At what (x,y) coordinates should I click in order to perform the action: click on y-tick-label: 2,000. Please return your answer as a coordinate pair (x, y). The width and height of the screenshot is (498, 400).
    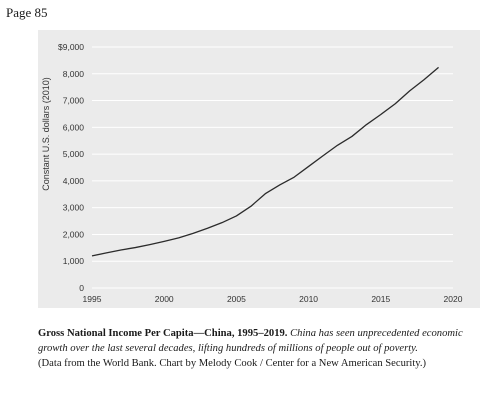
    Looking at the image, I should click on (74, 234).